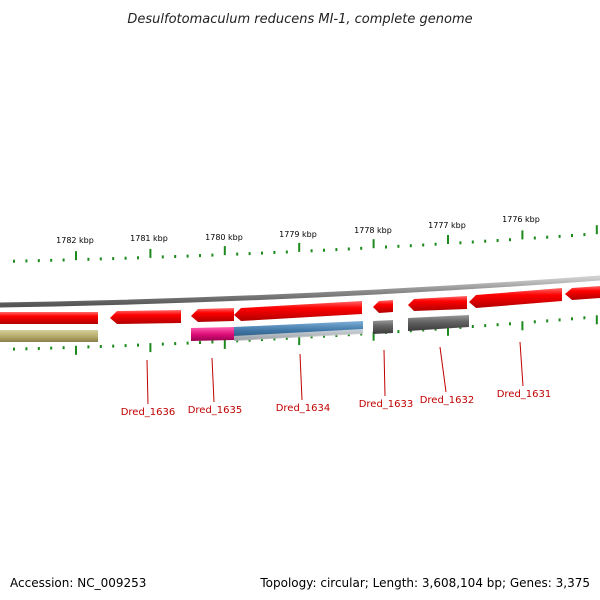 This screenshot has width=600, height=600. I want to click on tick-label-1781: 1781 kbp, so click(149, 238).